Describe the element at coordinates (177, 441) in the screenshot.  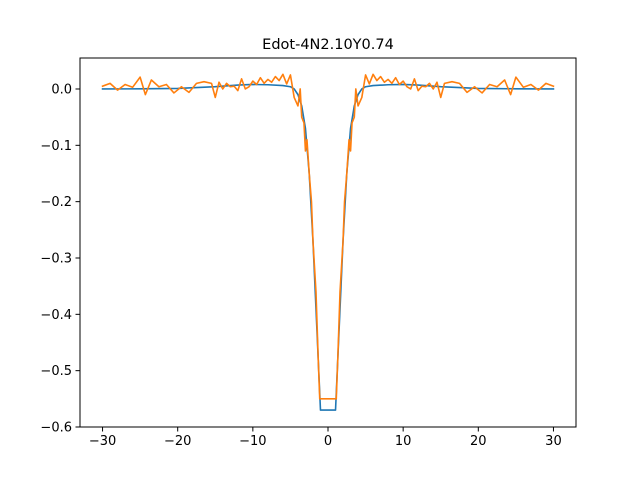
I see `x-tick-label: −20` at that location.